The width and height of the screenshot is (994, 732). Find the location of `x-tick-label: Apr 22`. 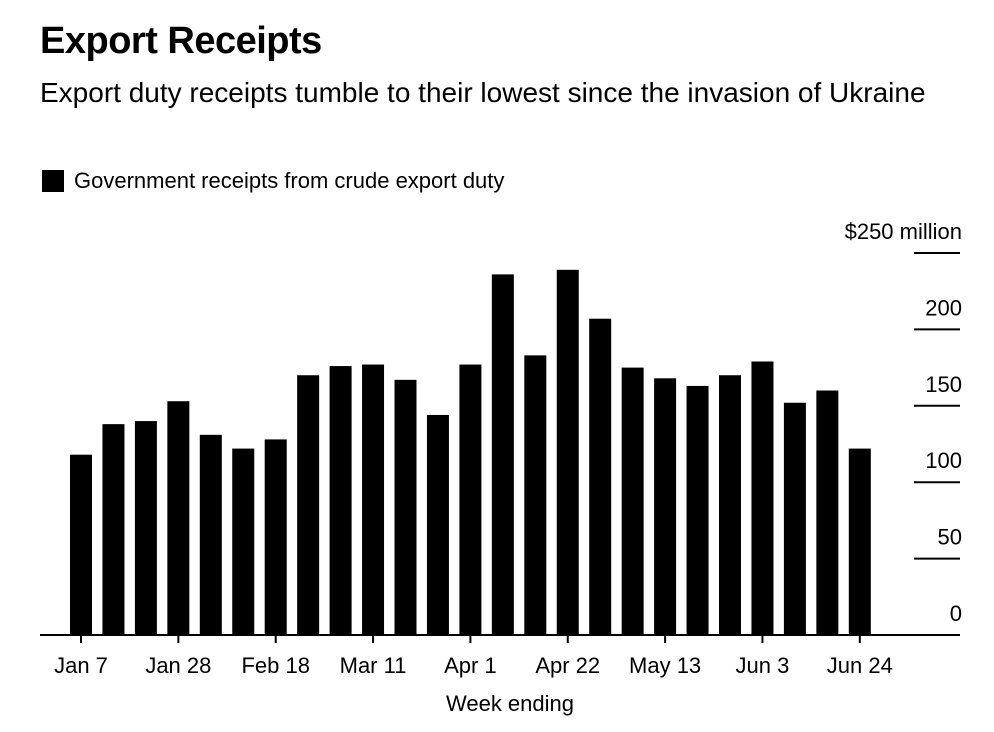

x-tick-label: Apr 22 is located at coordinates (567, 665).